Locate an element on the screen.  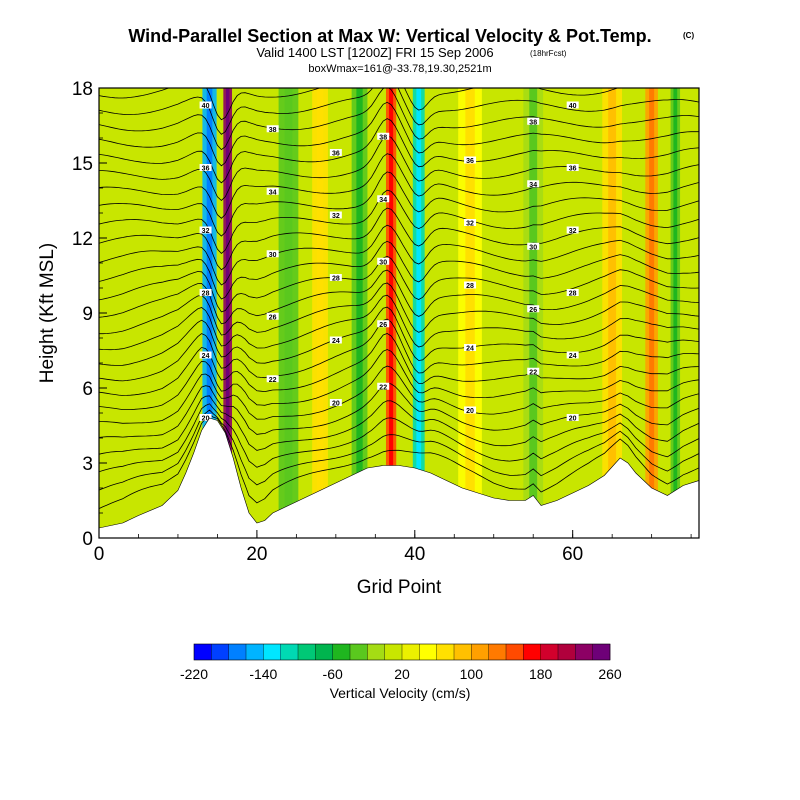
forecast-hour: (18hrFcst) is located at coordinates (548, 53).